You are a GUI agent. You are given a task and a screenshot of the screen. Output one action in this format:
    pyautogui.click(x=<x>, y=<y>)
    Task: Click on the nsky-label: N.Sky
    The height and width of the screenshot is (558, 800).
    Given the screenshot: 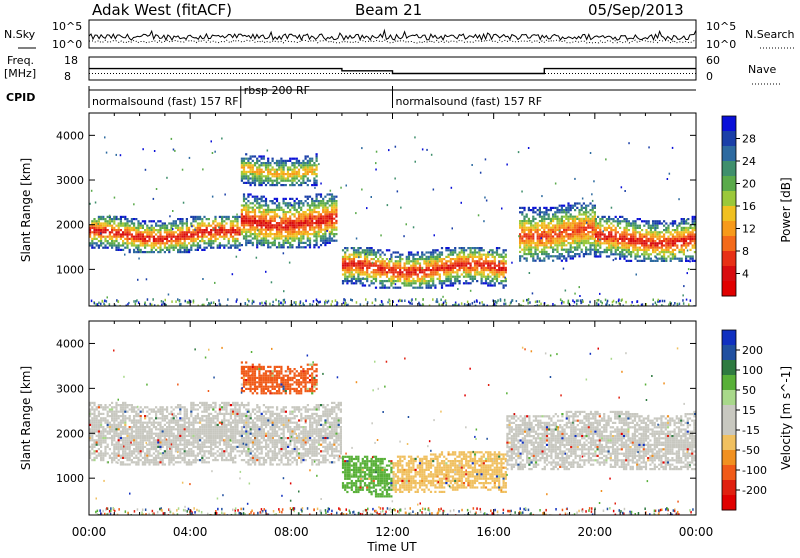 What is the action you would take?
    pyautogui.click(x=20, y=34)
    